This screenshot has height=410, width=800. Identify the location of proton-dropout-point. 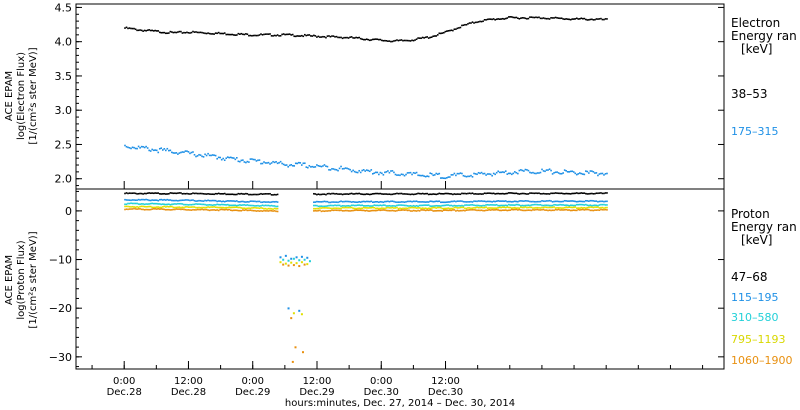
(299, 310).